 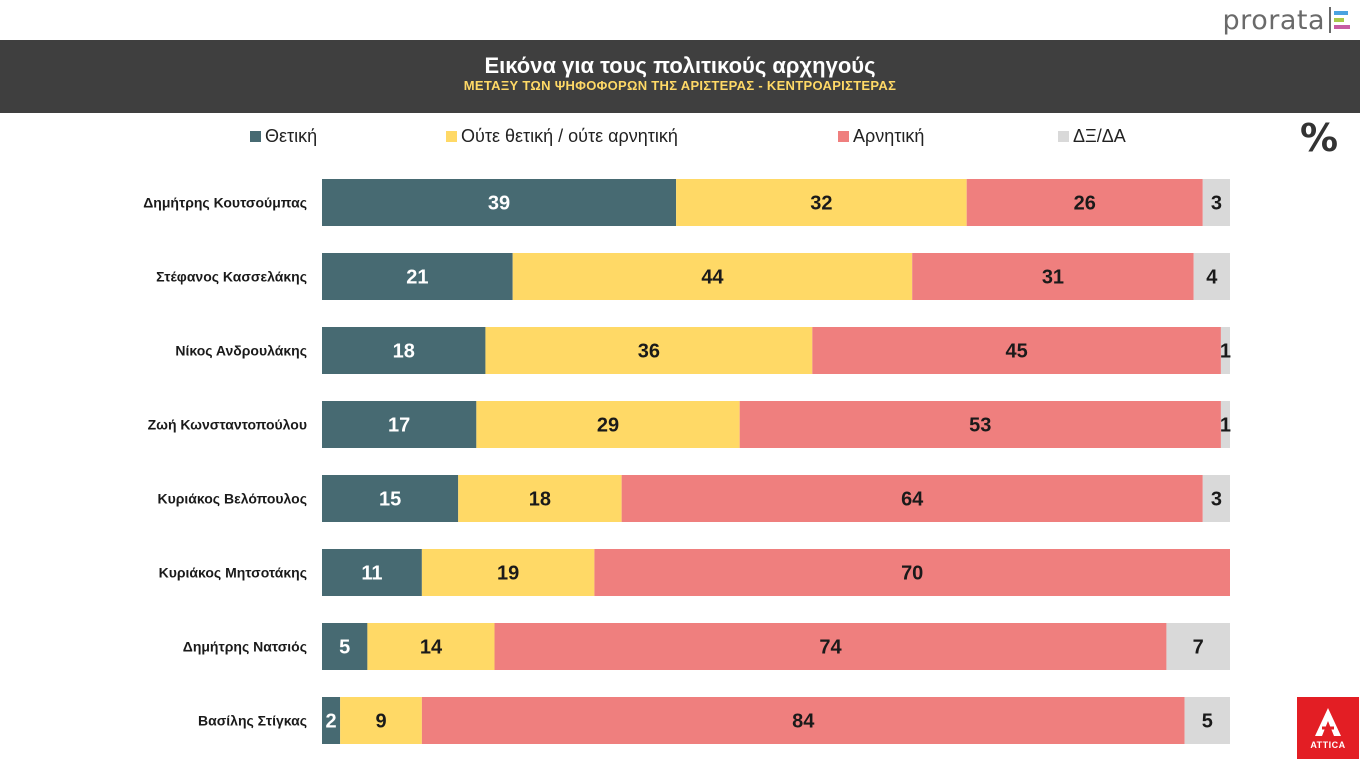 I want to click on legend-item-dkna: ΔΞ/ΔΑ, so click(x=1092, y=136).